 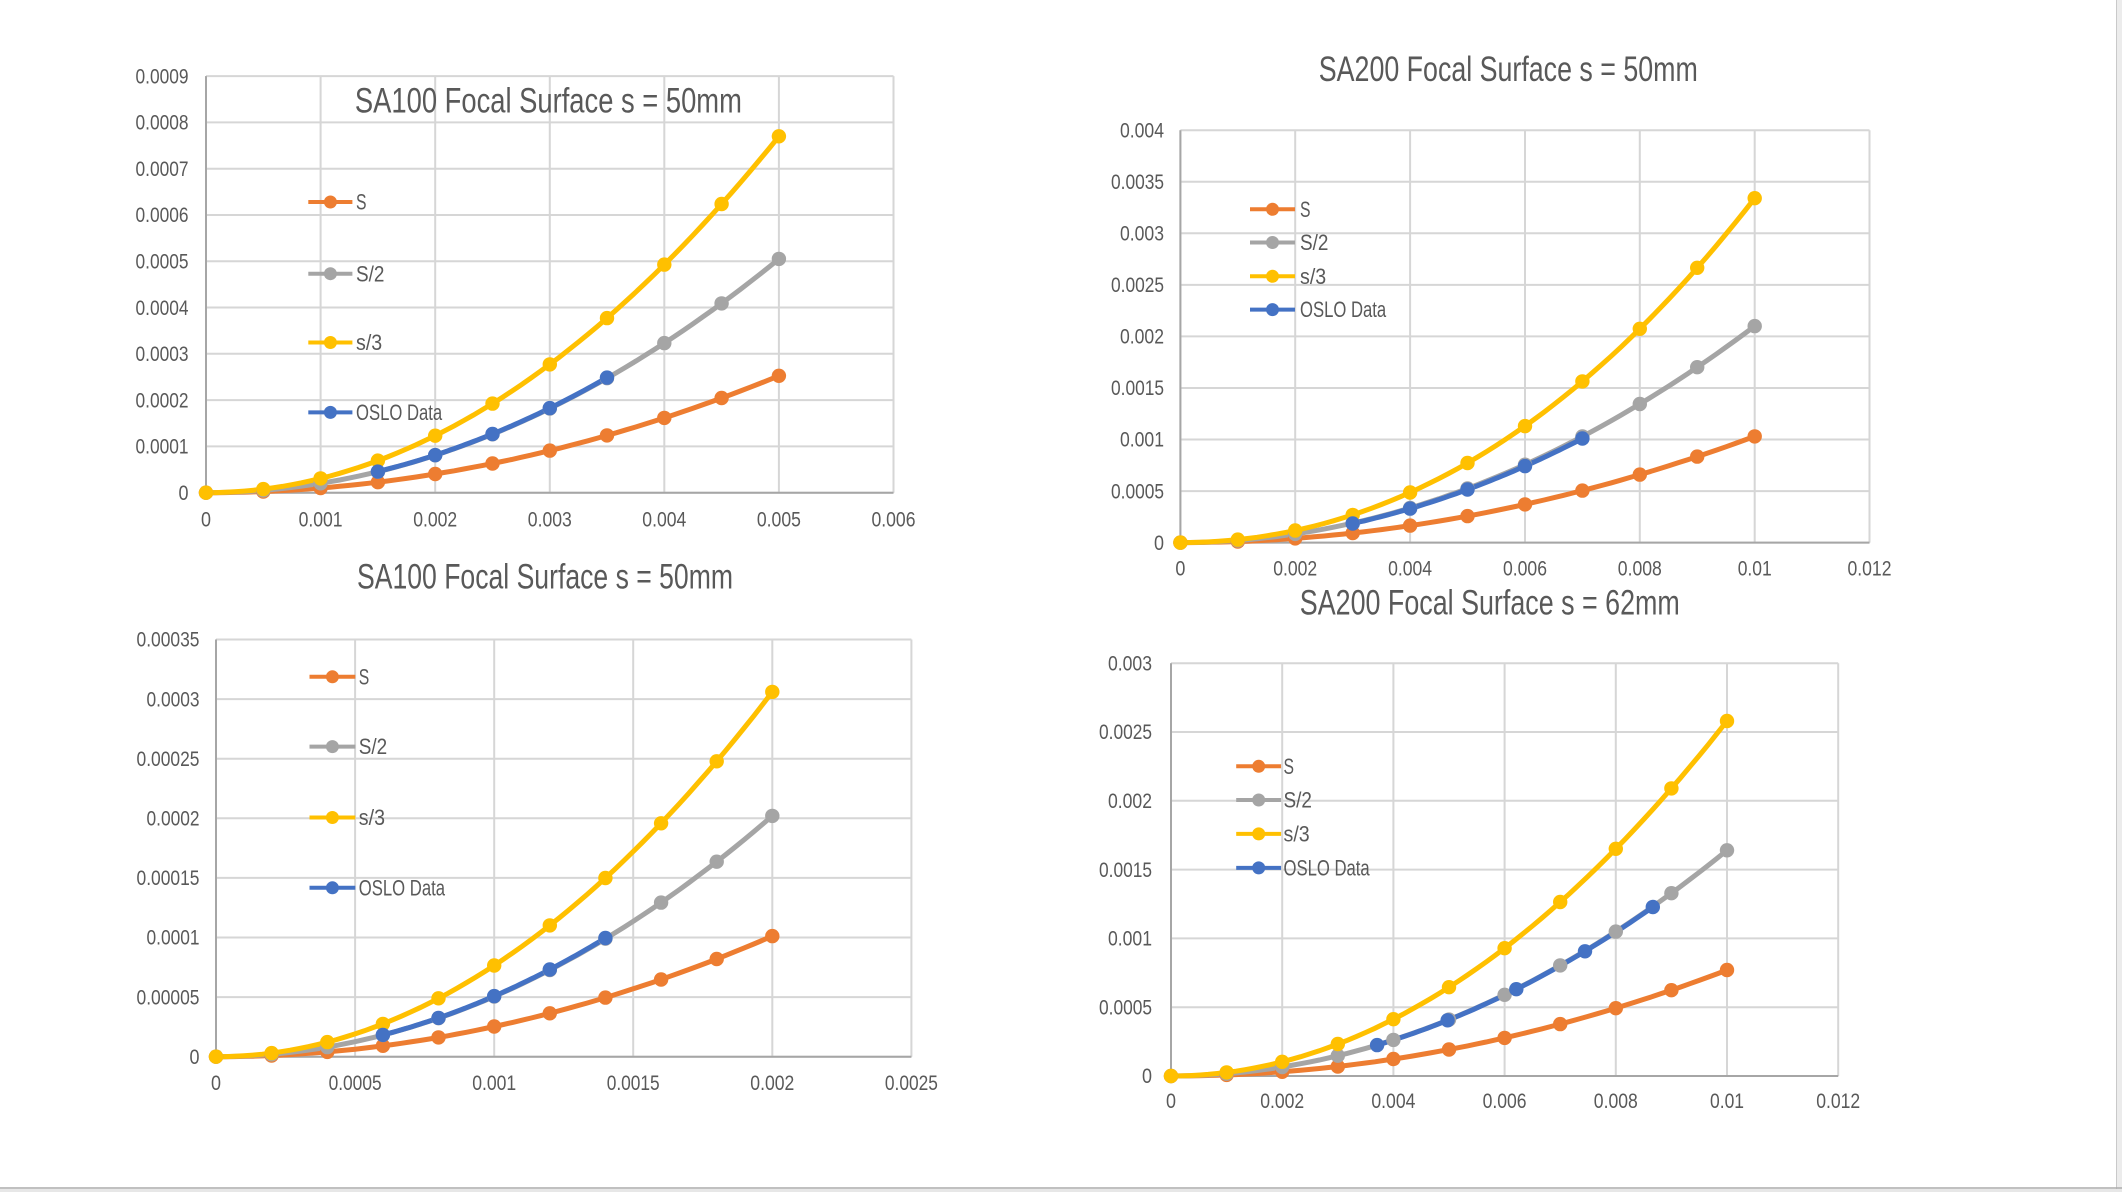 What do you see at coordinates (162, 76) in the screenshot?
I see `svg-text: 0.0009` at bounding box center [162, 76].